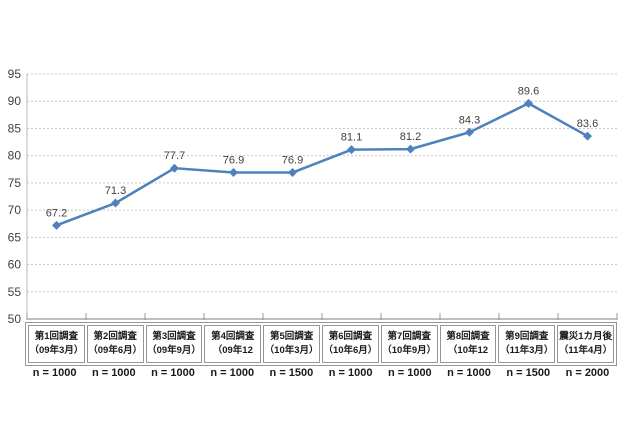  I want to click on y-axis-tick-label: 70, so click(15, 210).